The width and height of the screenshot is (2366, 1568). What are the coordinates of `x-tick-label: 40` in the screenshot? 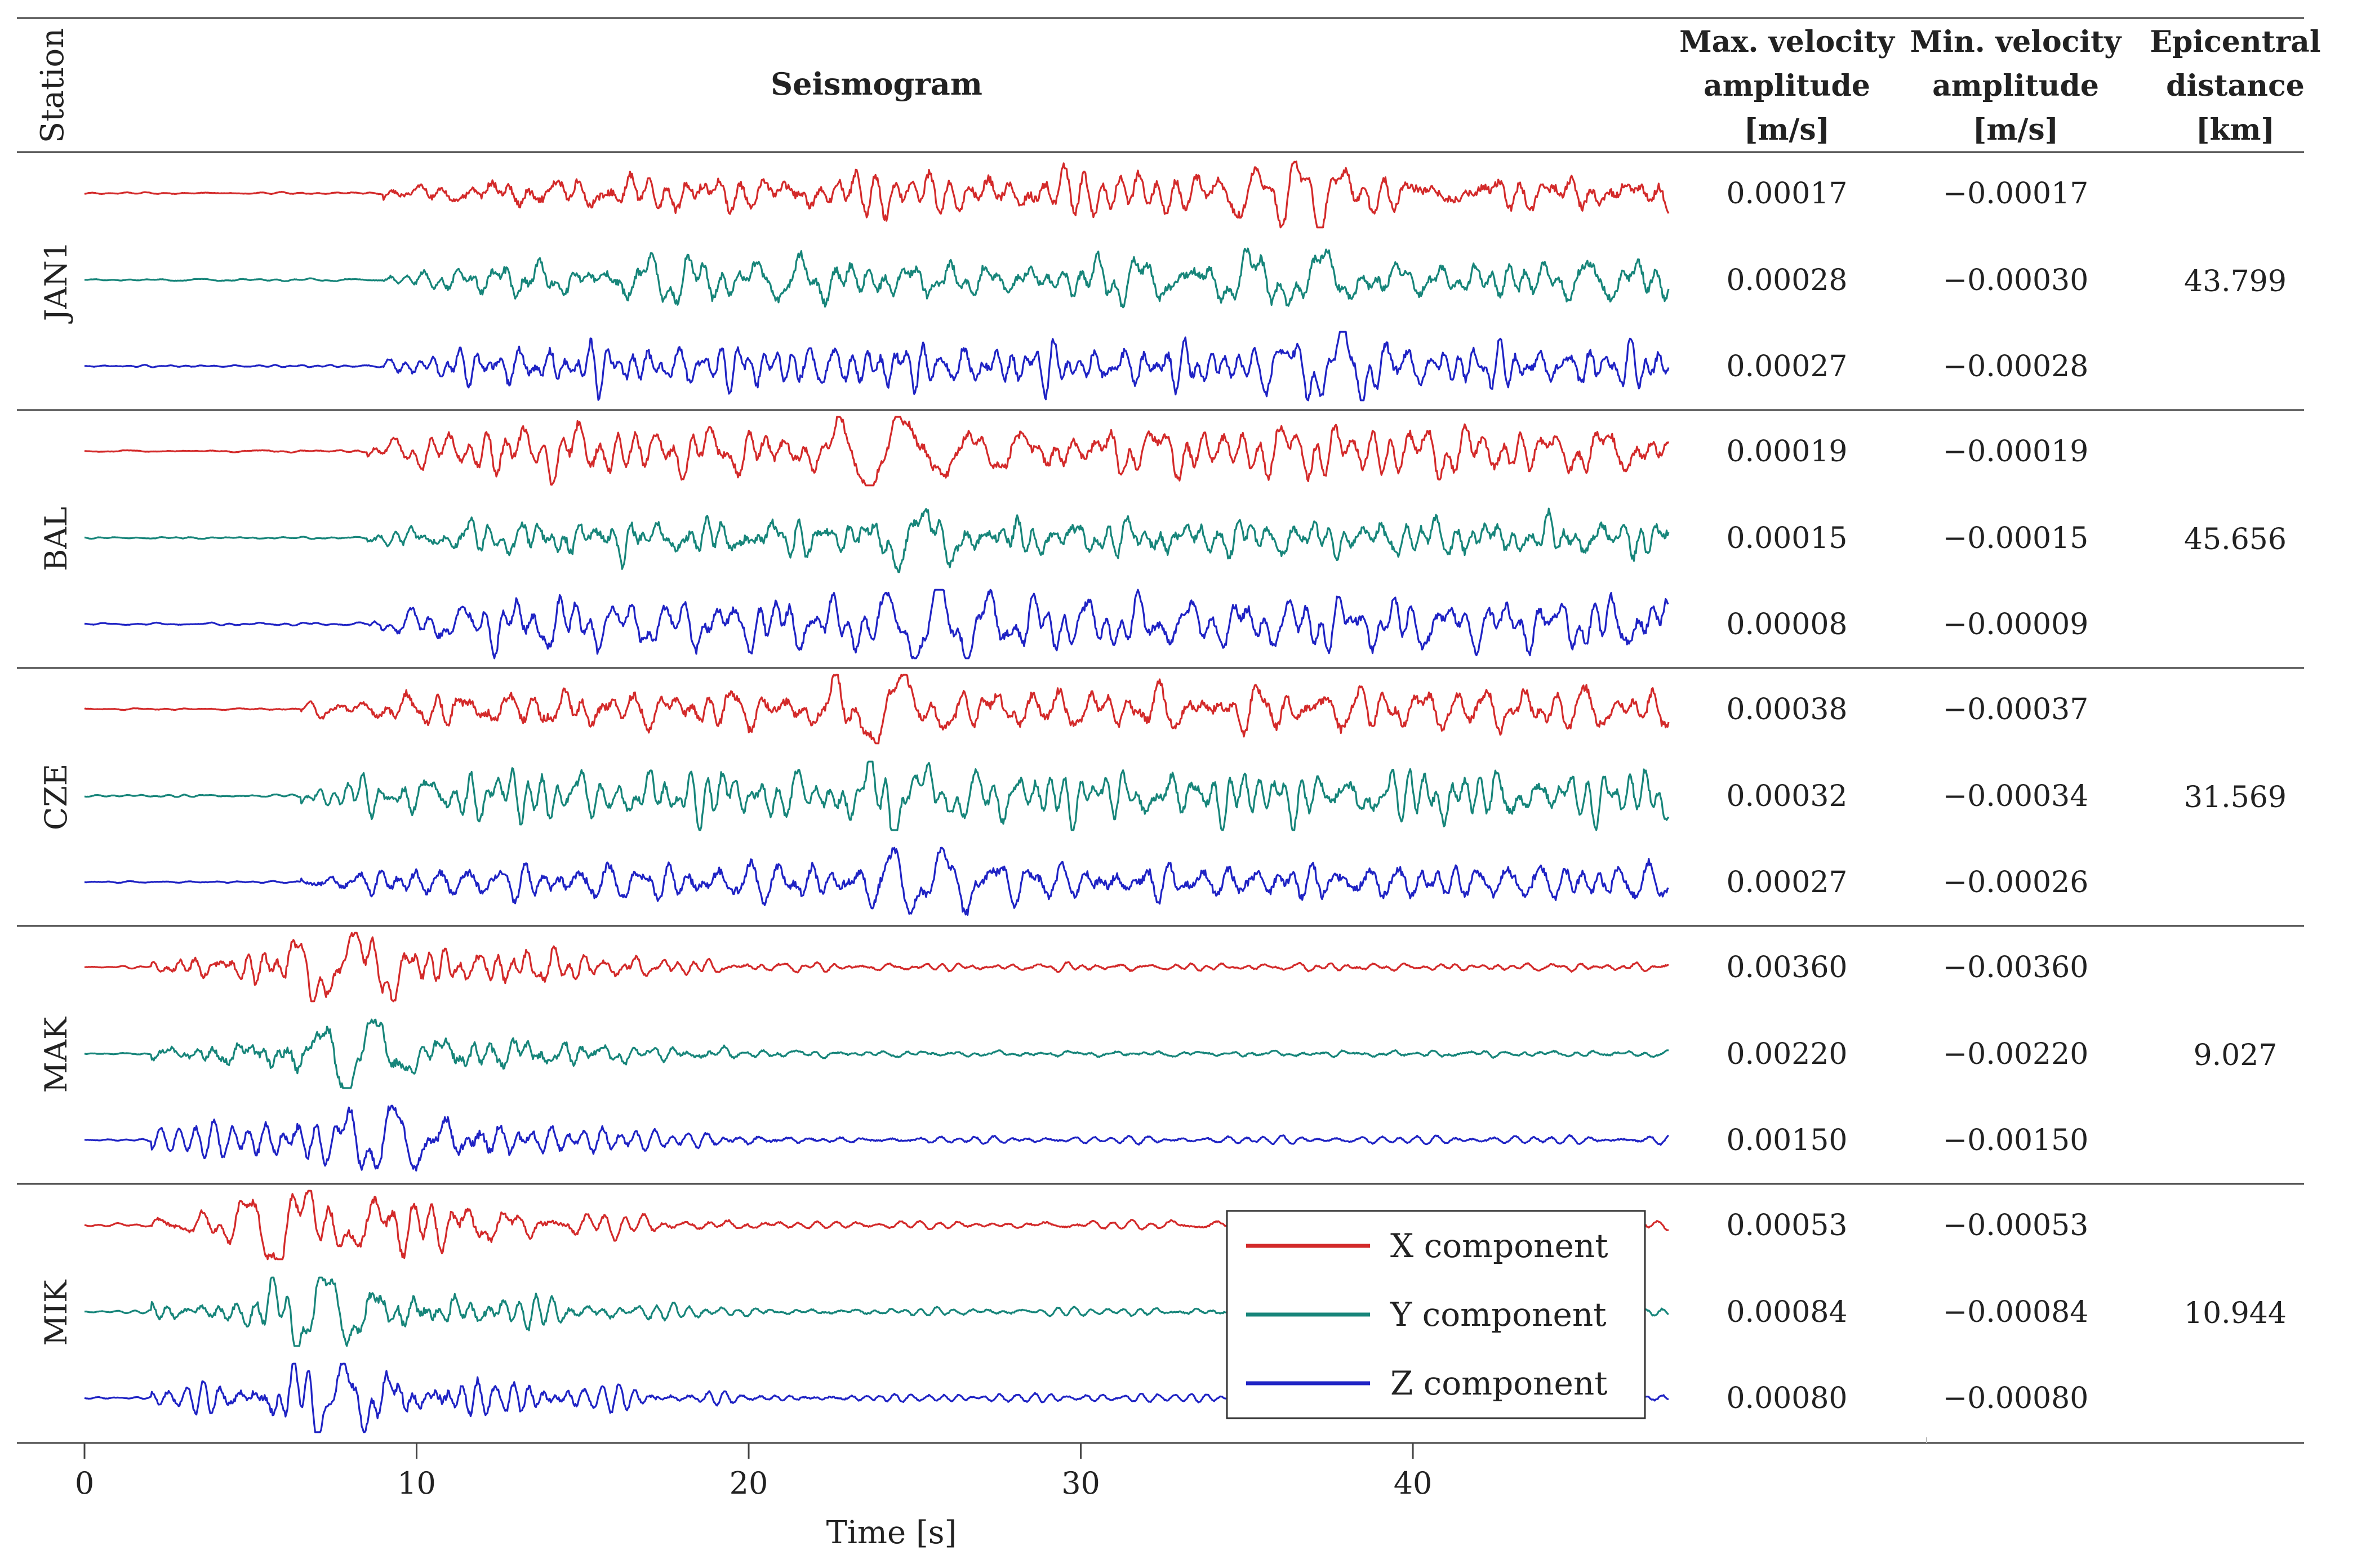 It's located at (1413, 1483).